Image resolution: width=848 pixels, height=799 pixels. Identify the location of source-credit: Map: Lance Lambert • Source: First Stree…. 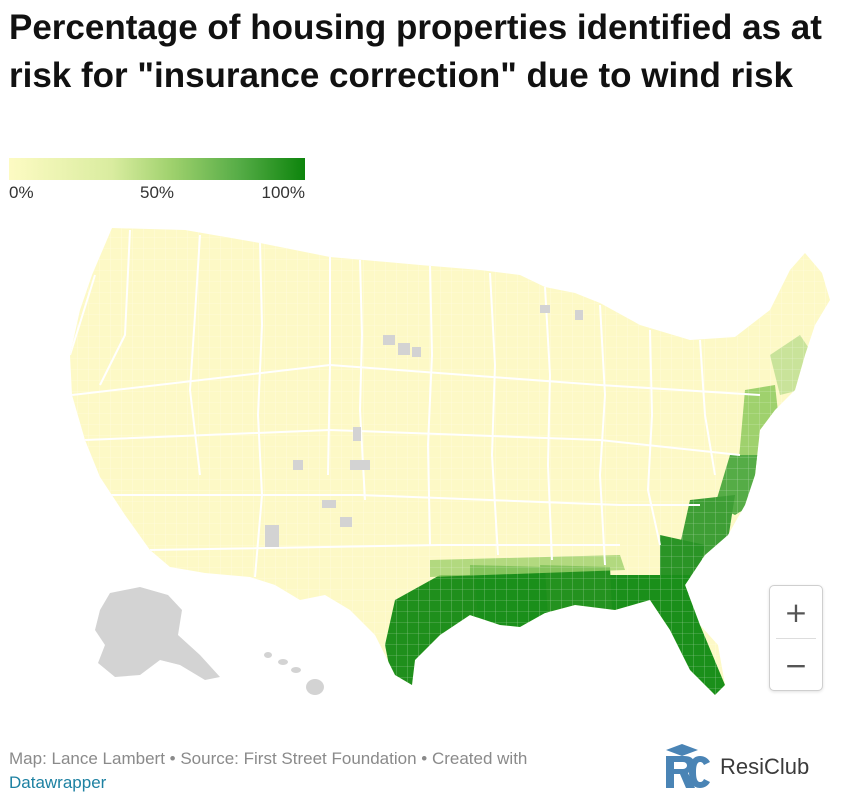
(319, 771).